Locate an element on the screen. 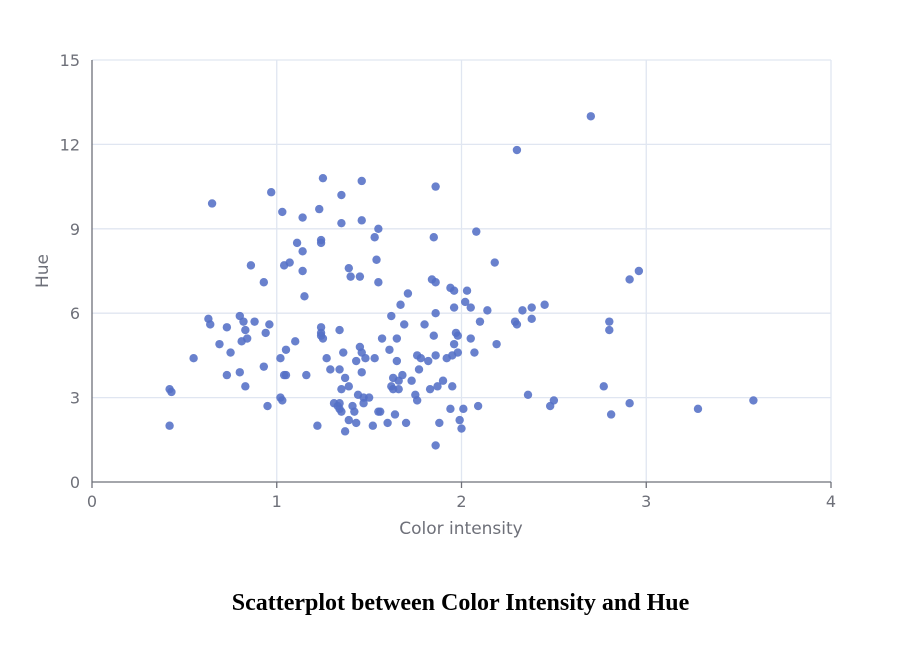 The width and height of the screenshot is (921, 665). y-tick-label: 6 is located at coordinates (75, 313).